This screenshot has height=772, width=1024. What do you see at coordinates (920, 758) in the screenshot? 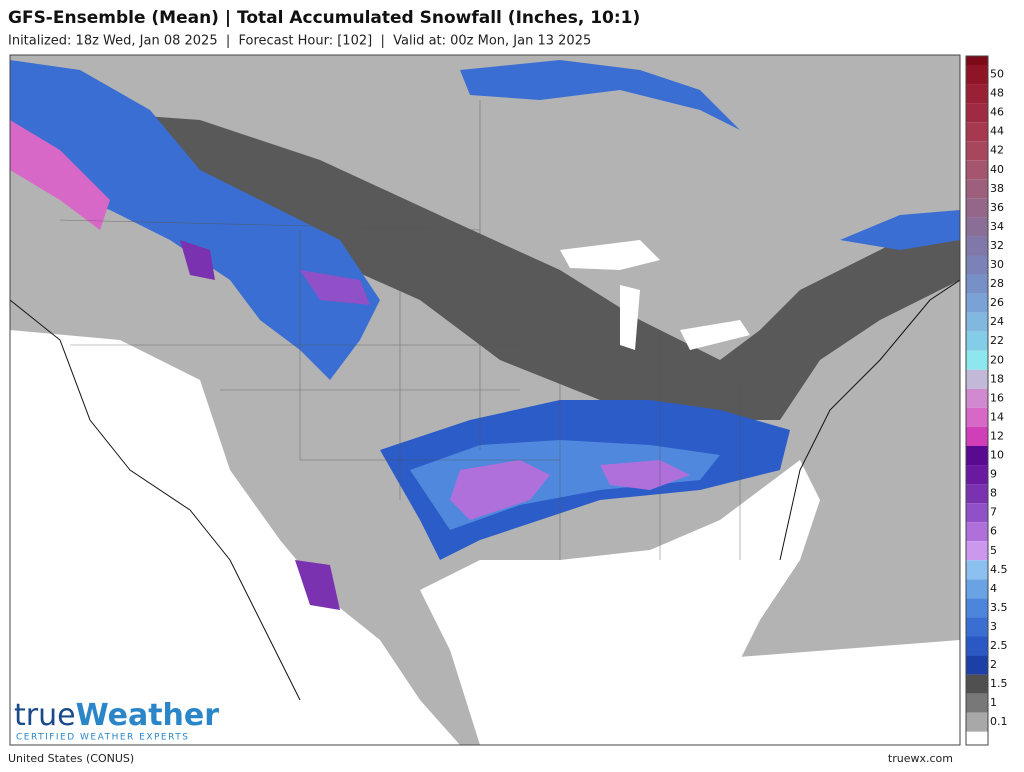
I see `footer-site: truewx.com` at bounding box center [920, 758].